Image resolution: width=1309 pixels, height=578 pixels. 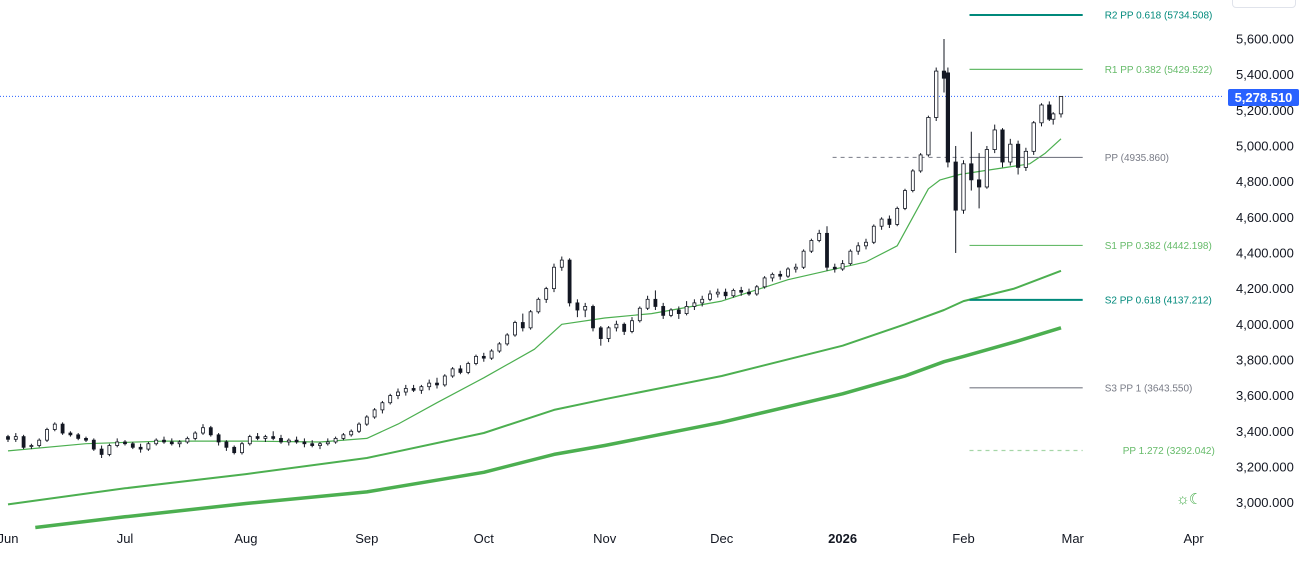 I want to click on scale-button, so click(x=1264, y=4).